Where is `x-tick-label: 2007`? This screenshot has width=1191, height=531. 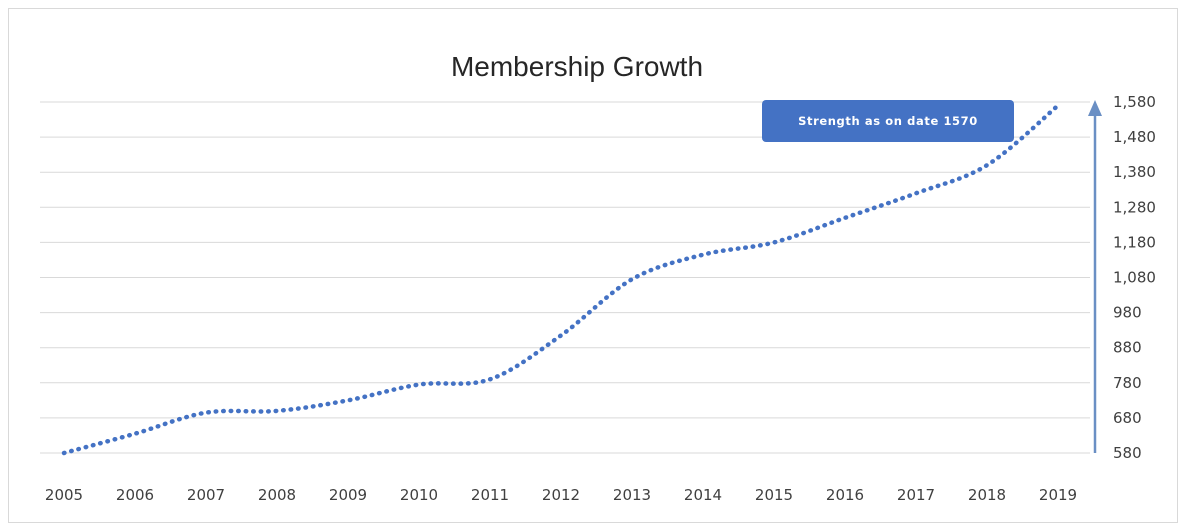 x-tick-label: 2007 is located at coordinates (206, 495).